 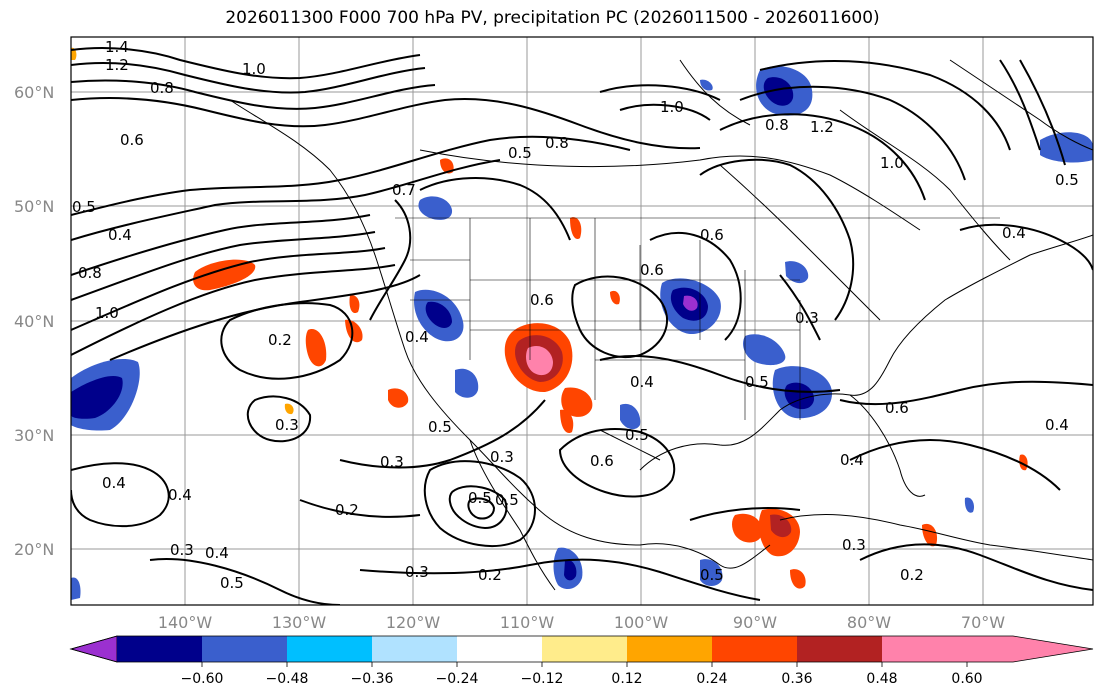 What do you see at coordinates (796, 679) in the screenshot?
I see `colorbar-tick-label: 0.36` at bounding box center [796, 679].